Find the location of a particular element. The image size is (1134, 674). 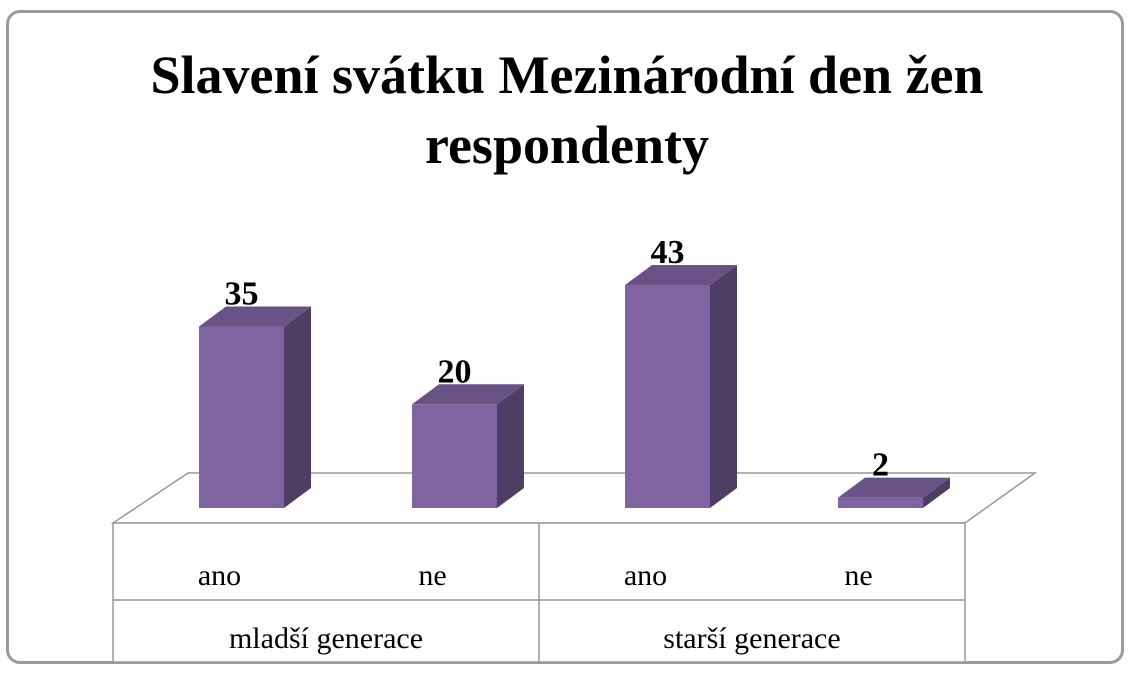

data-label: 43 is located at coordinates (668, 252).